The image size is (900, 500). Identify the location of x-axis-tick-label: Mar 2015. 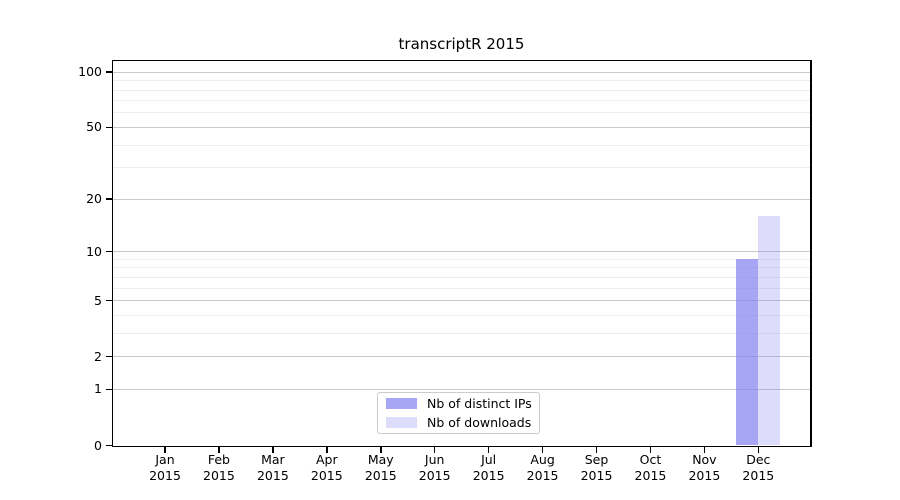
(272, 467).